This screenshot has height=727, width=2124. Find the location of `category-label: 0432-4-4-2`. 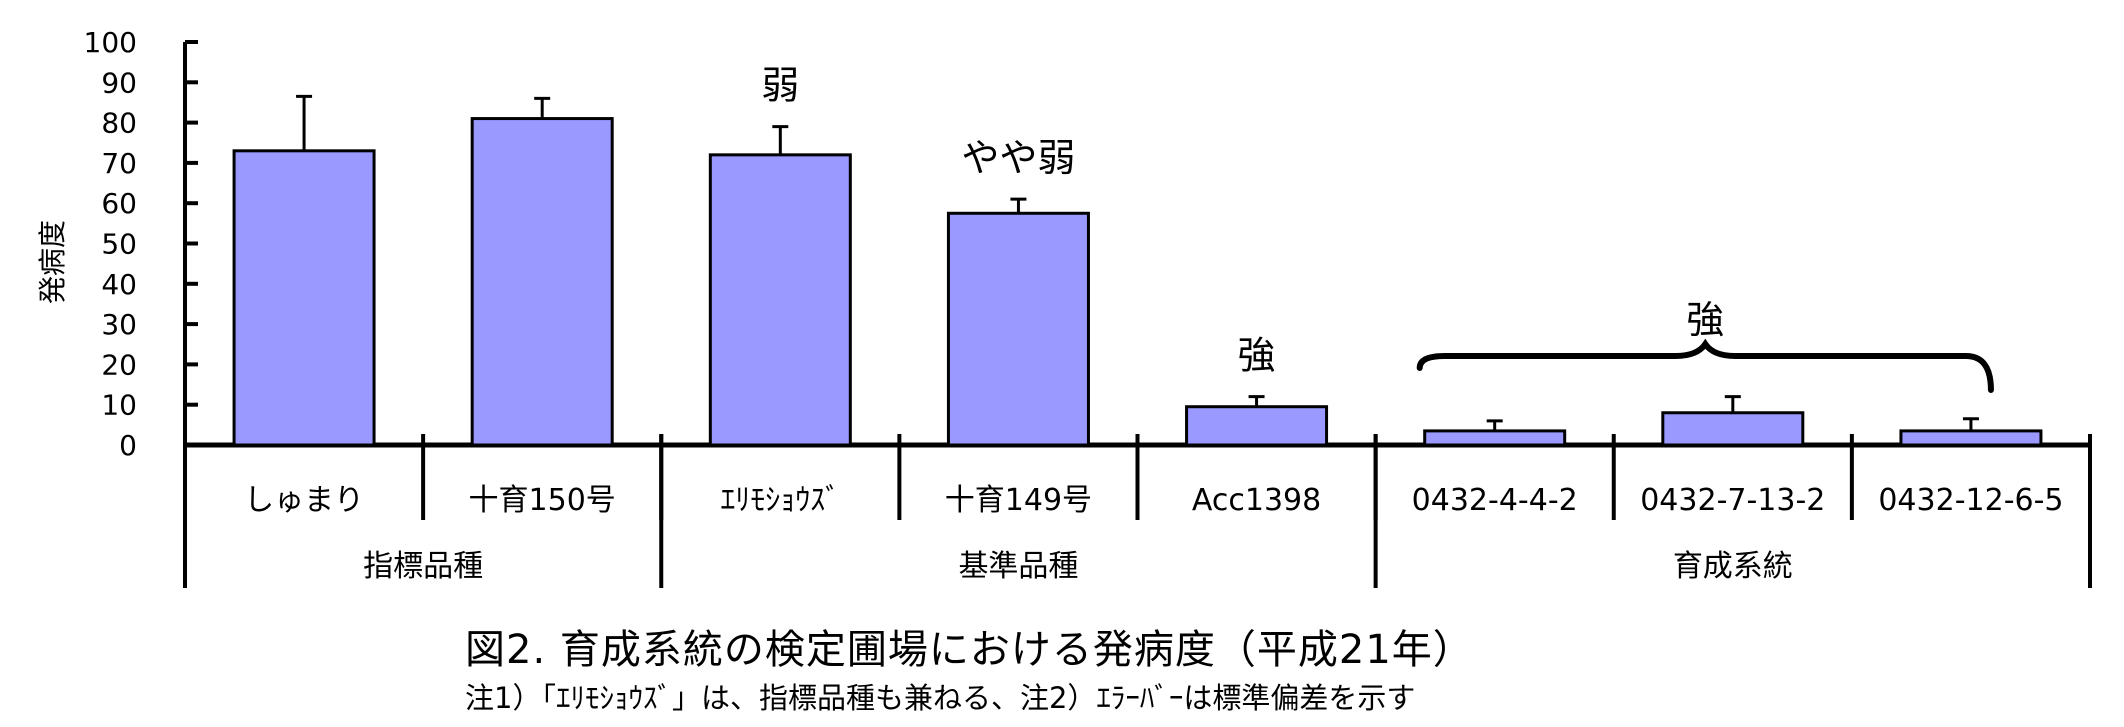

category-label: 0432-4-4-2 is located at coordinates (1495, 500).